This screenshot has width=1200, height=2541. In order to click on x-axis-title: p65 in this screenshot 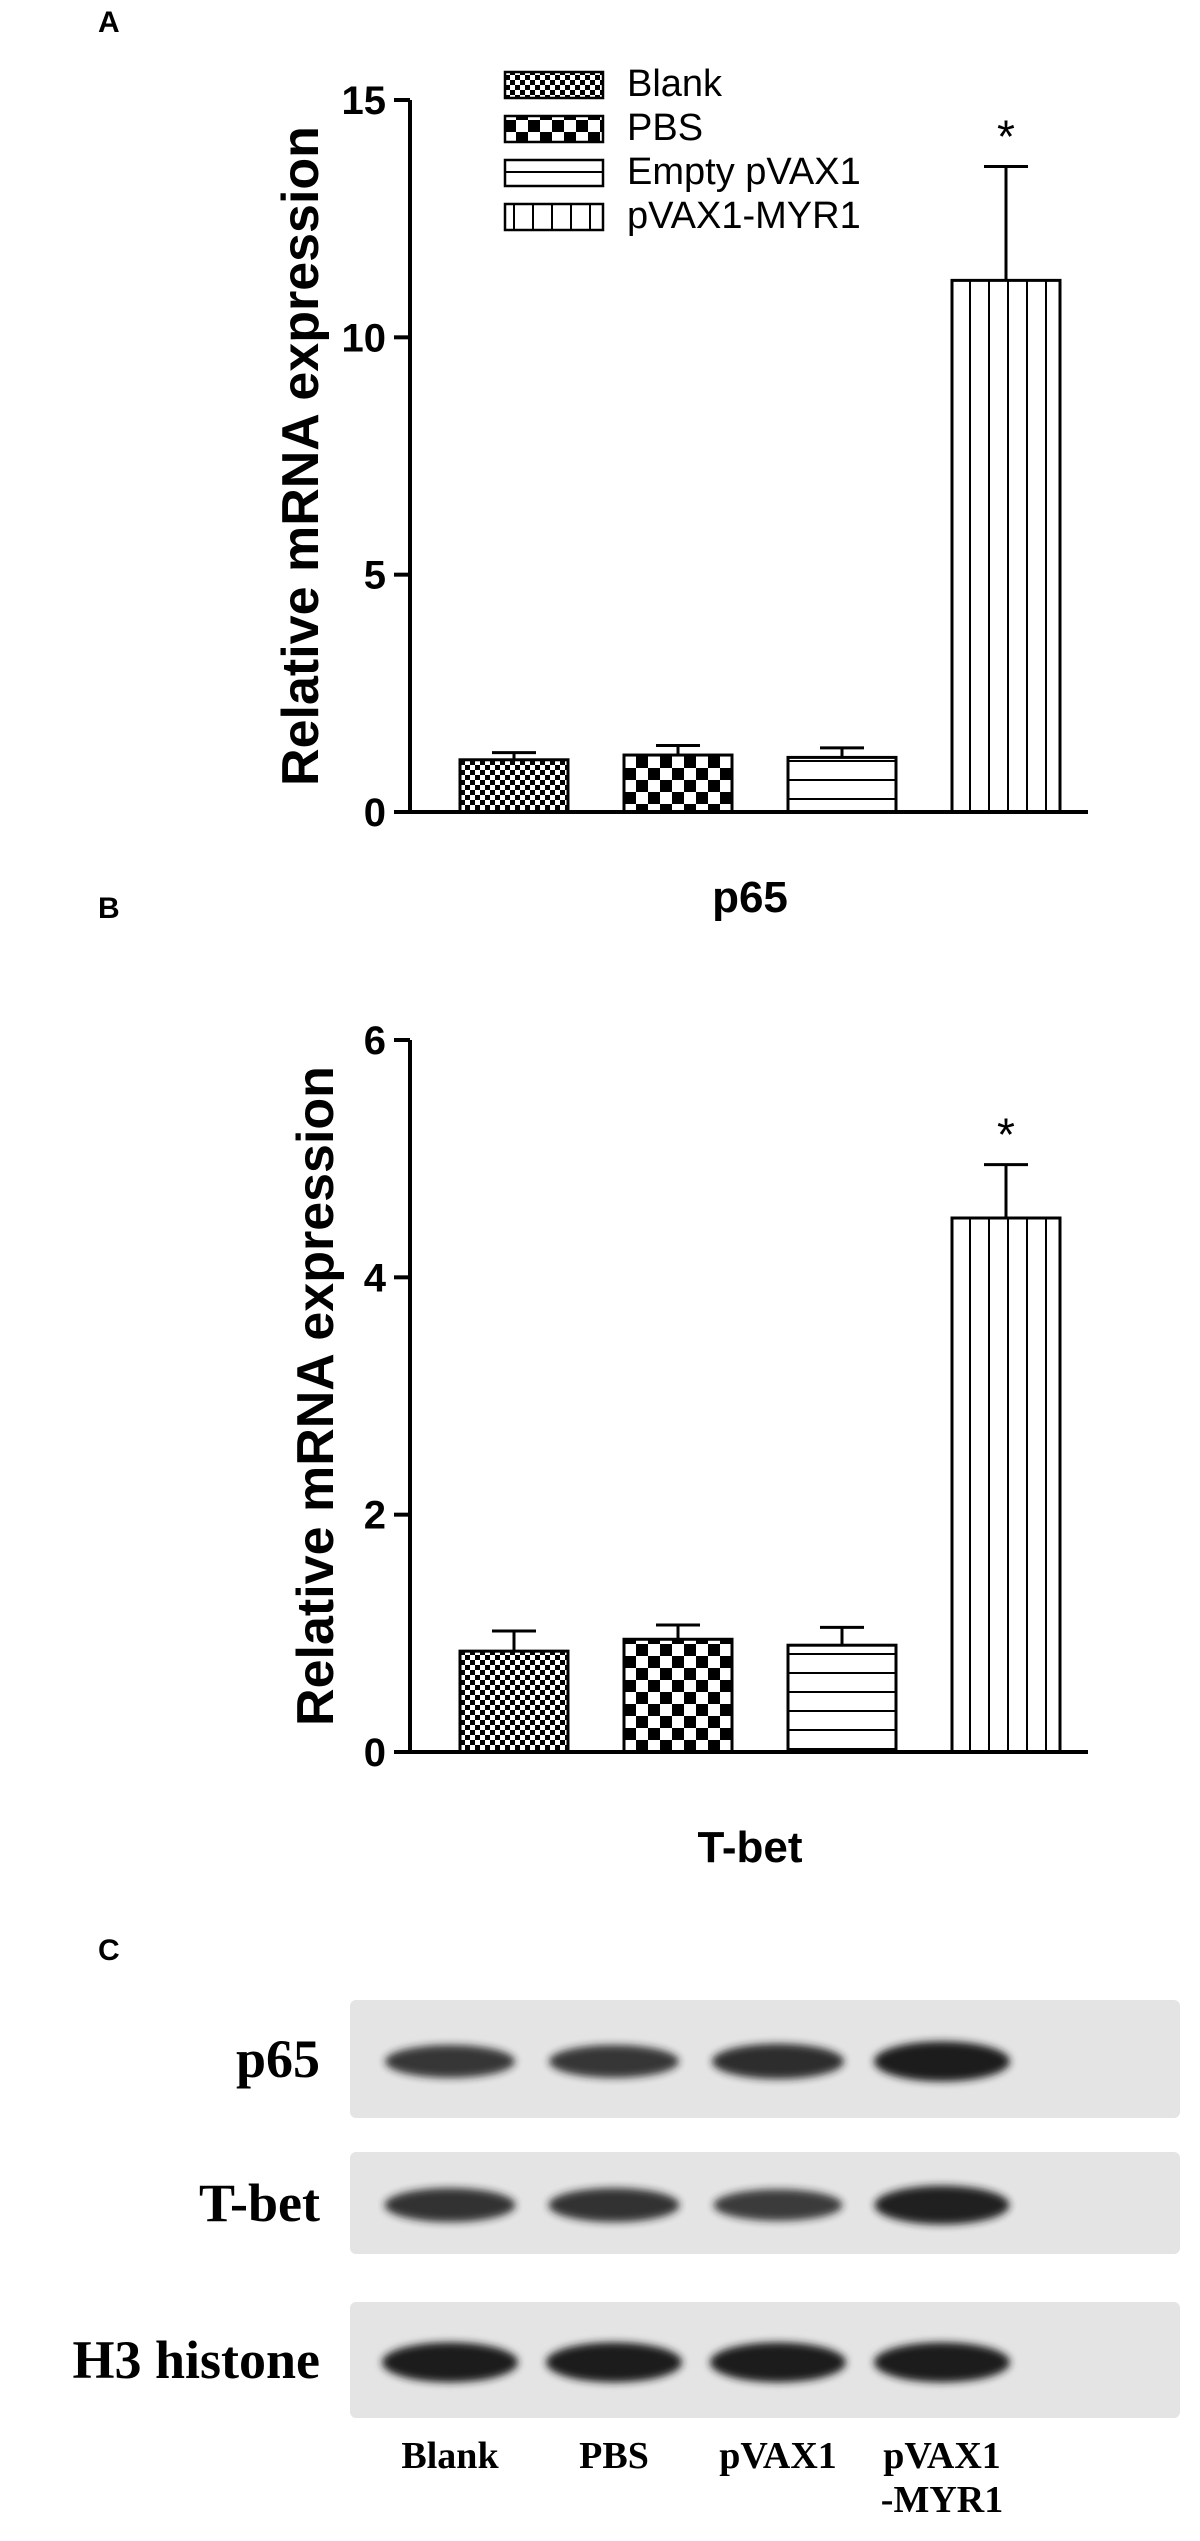, I will do `click(750, 897)`.